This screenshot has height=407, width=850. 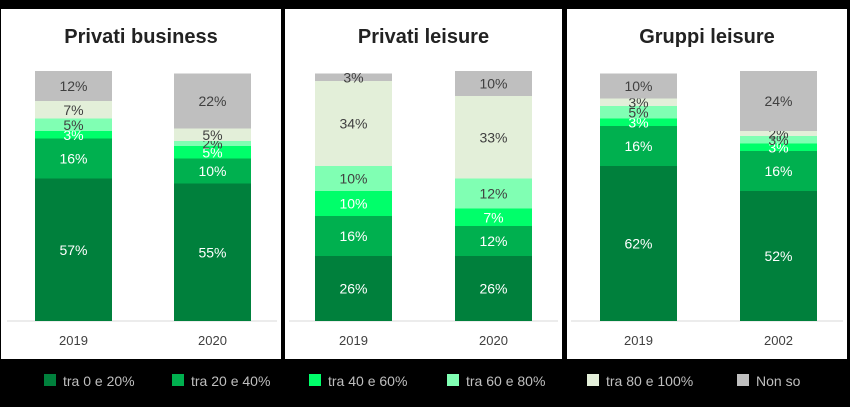 What do you see at coordinates (506, 381) in the screenshot?
I see `legend-label: tra 60 e 80%` at bounding box center [506, 381].